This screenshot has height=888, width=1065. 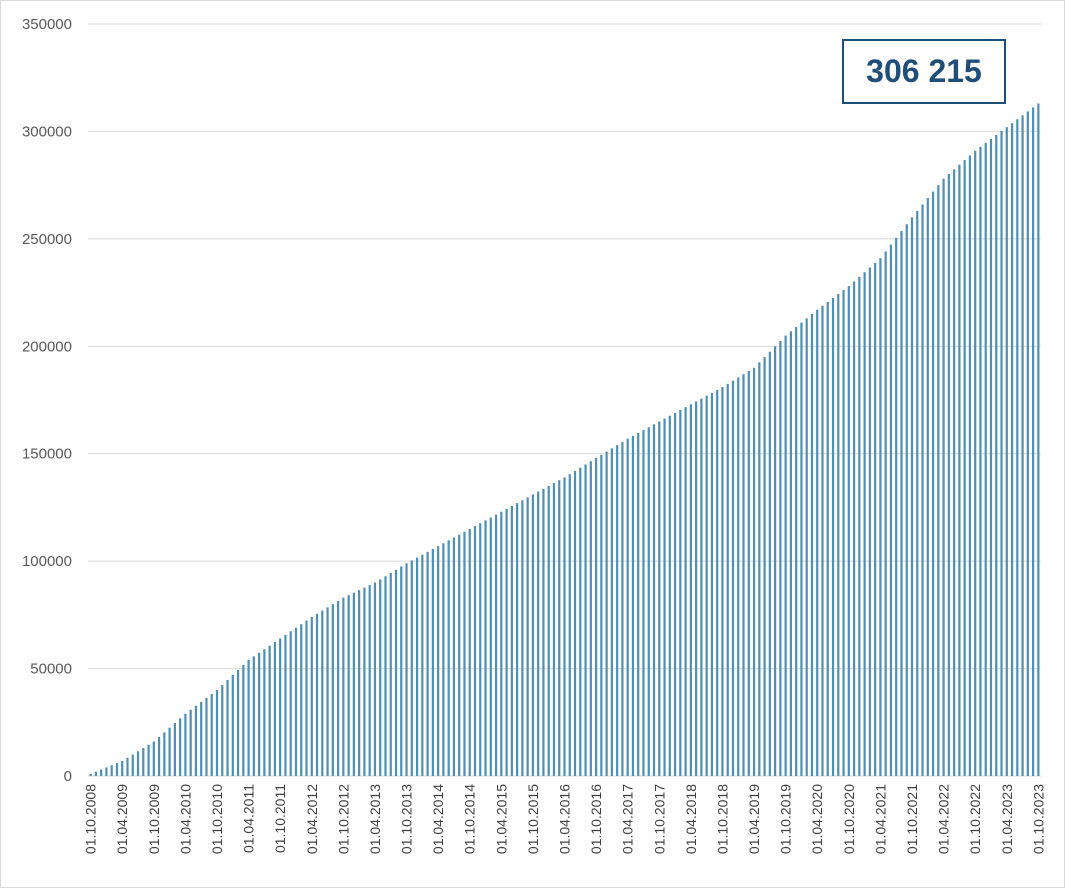 I want to click on x-tick-label: 01.10.2011, so click(x=280, y=818).